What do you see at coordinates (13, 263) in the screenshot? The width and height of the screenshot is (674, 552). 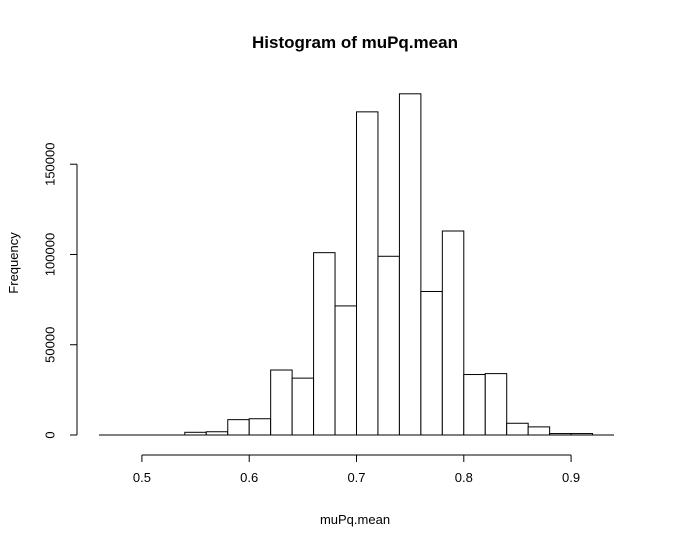 I see `y-axis-label: Frequency` at bounding box center [13, 263].